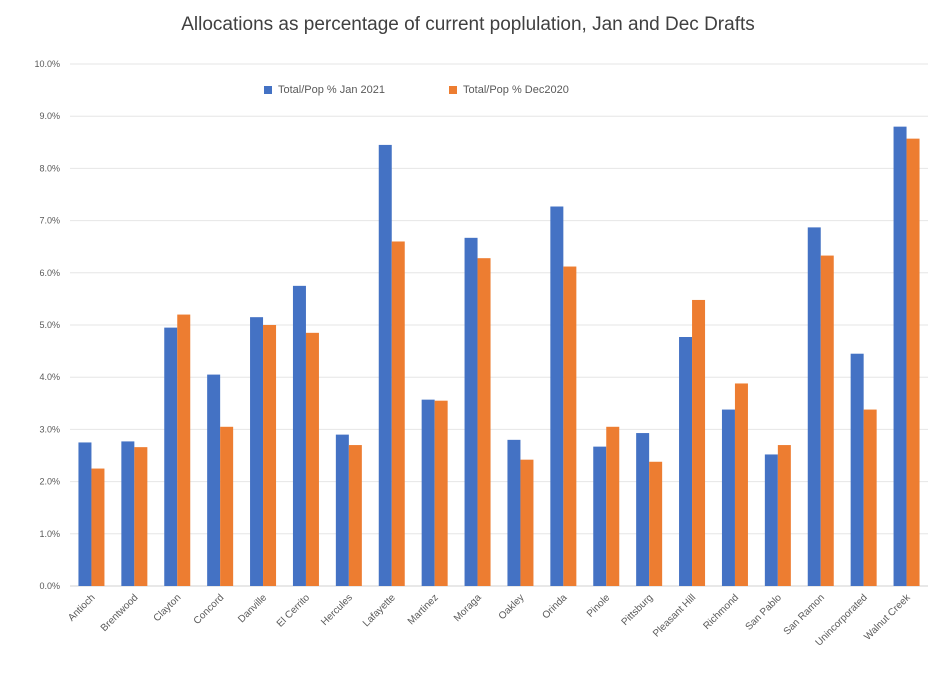 This screenshot has width=936, height=678. I want to click on y-tick-label: 1.0%, so click(49, 534).